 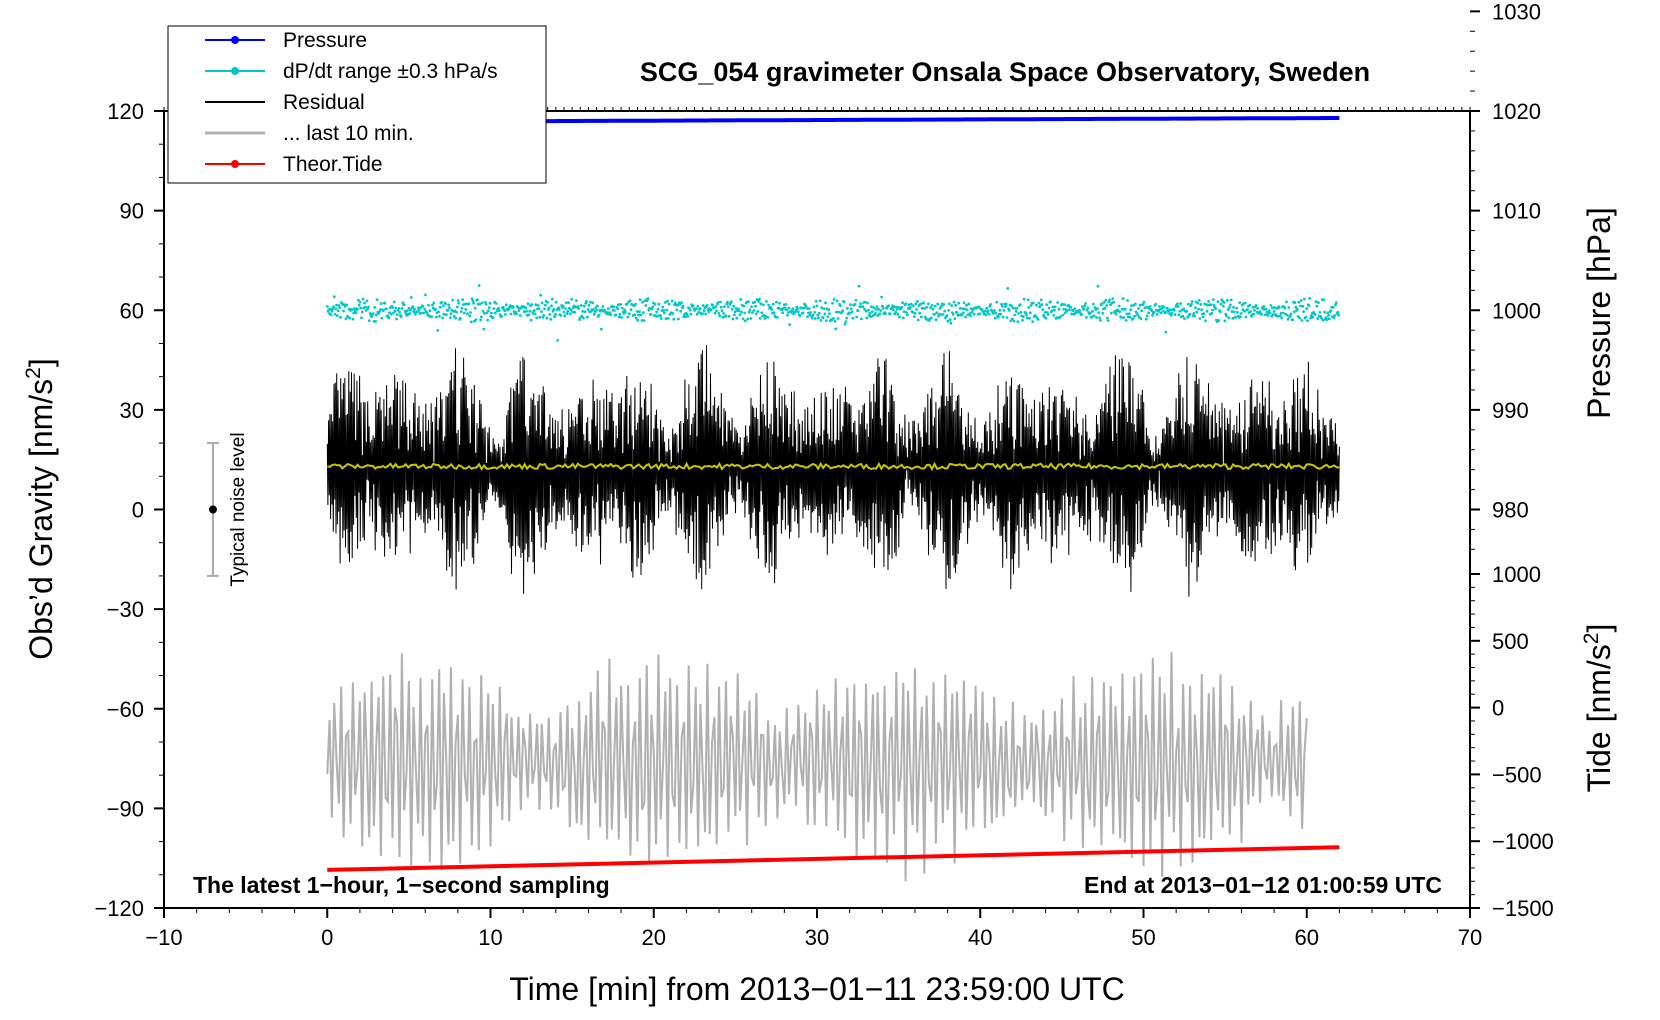 I want to click on y-tick-label: 90, so click(x=132, y=211).